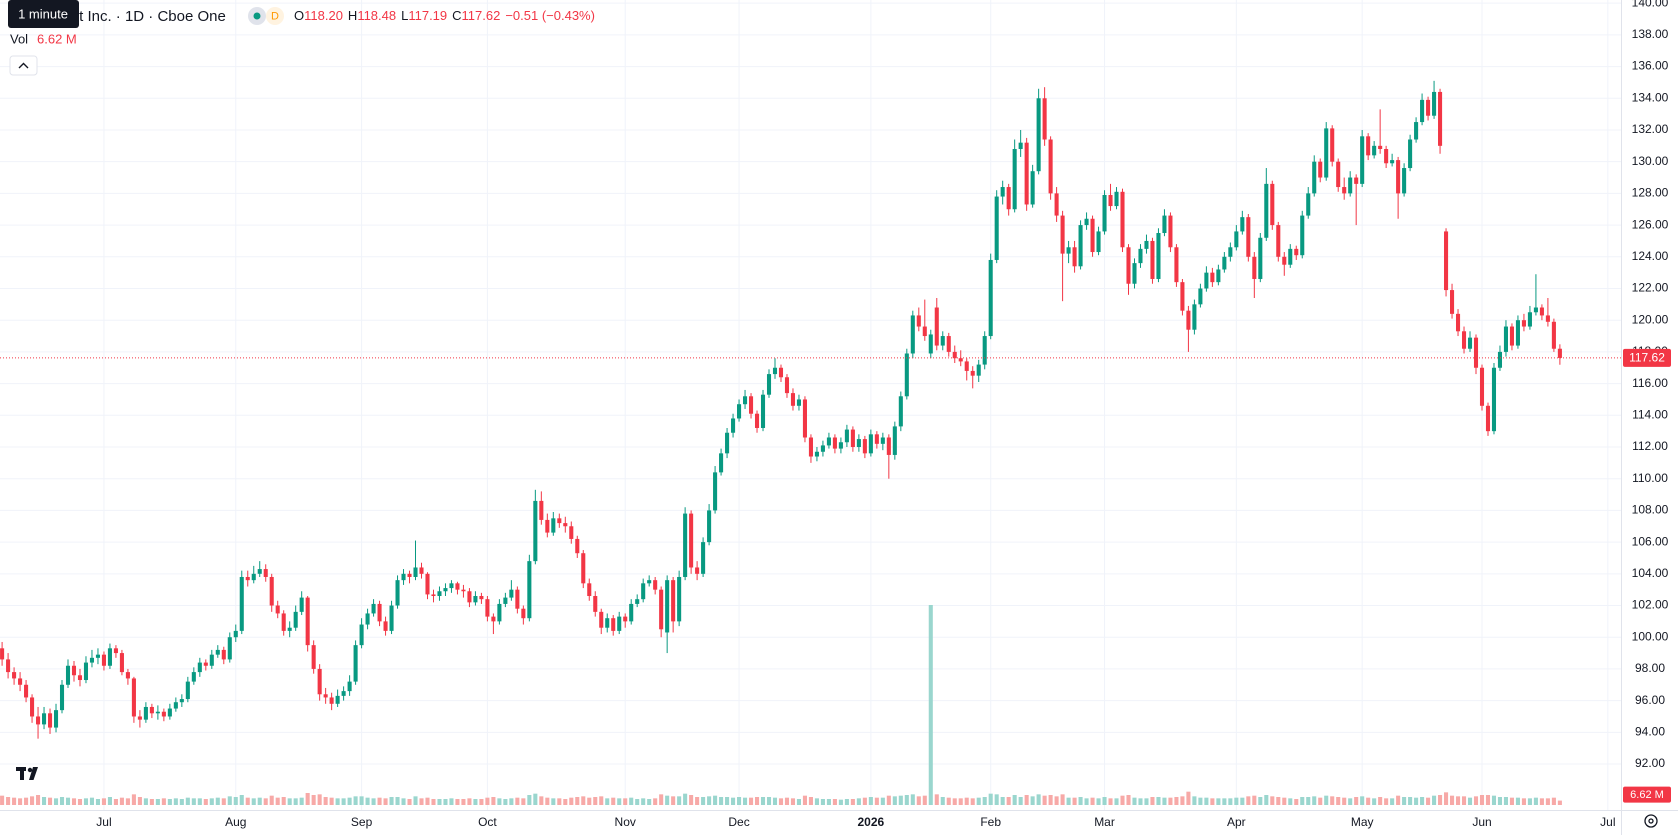 Image resolution: width=1678 pixels, height=835 pixels. Describe the element at coordinates (22, 773) in the screenshot. I see `logo-part` at that location.